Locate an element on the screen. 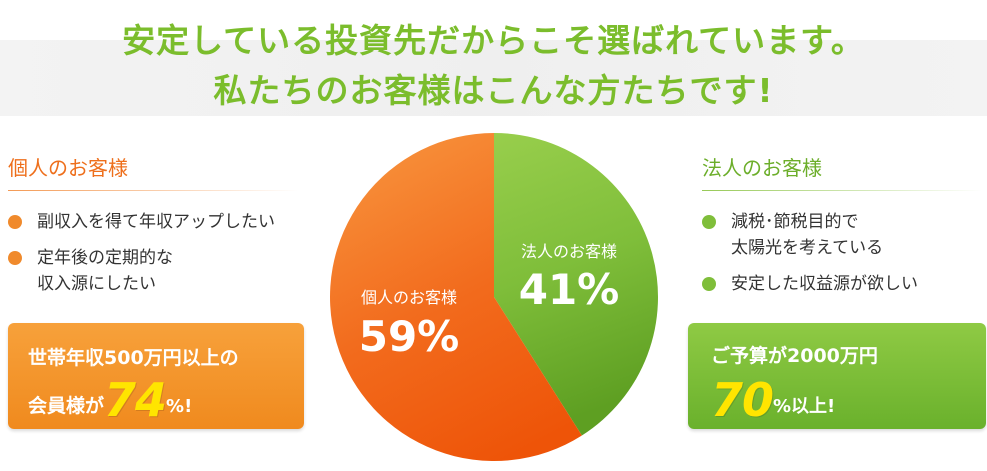 The height and width of the screenshot is (471, 987). pie-slice-corporate is located at coordinates (576, 284).